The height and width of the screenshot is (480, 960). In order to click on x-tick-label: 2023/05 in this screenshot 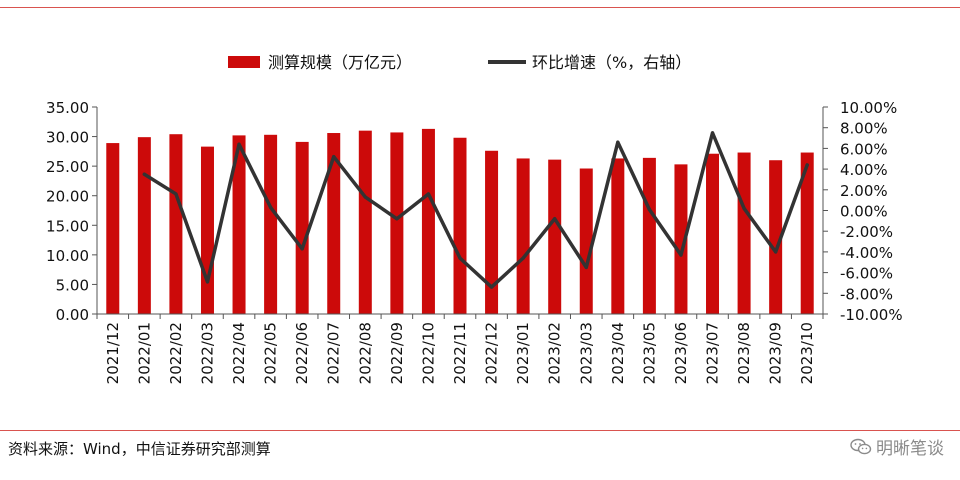, I will do `click(649, 353)`.